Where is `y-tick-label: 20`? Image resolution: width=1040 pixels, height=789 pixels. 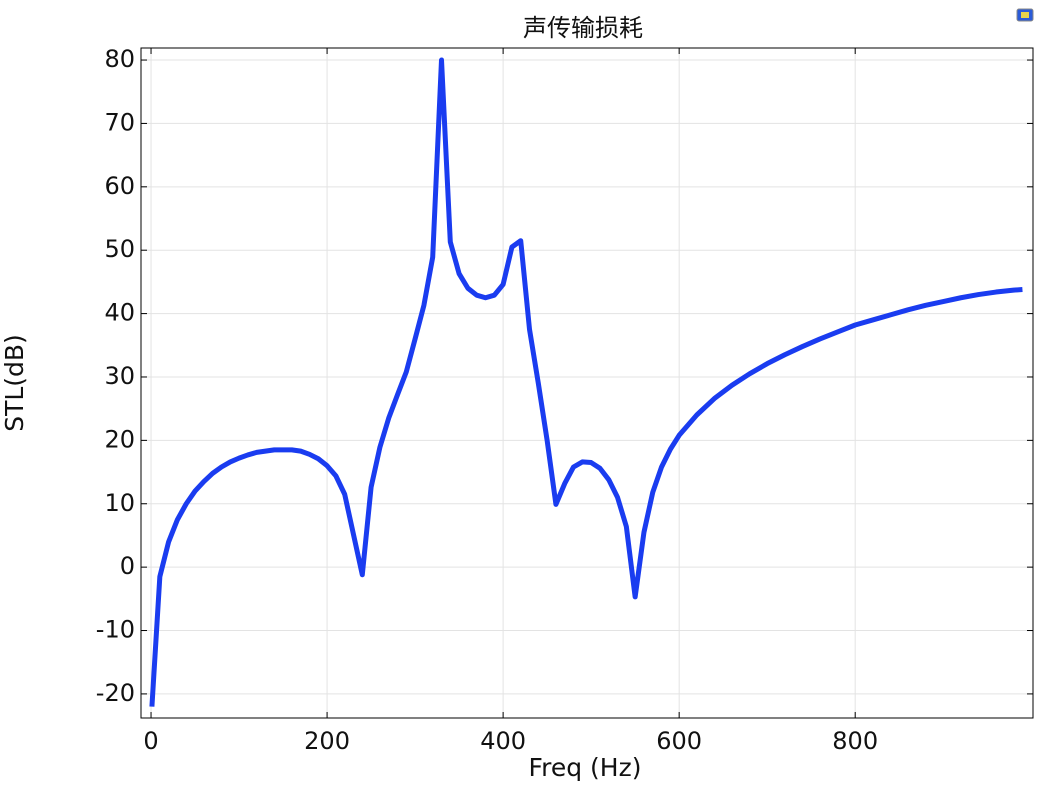
y-tick-label: 20 is located at coordinates (119, 439).